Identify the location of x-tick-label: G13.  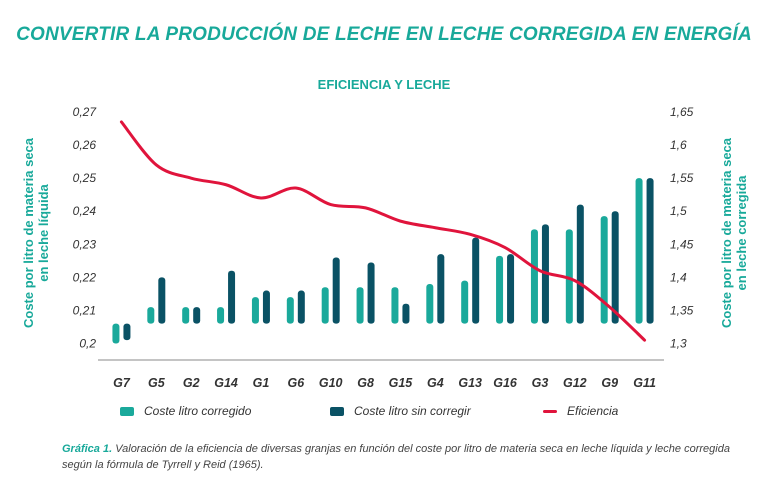
(470, 383).